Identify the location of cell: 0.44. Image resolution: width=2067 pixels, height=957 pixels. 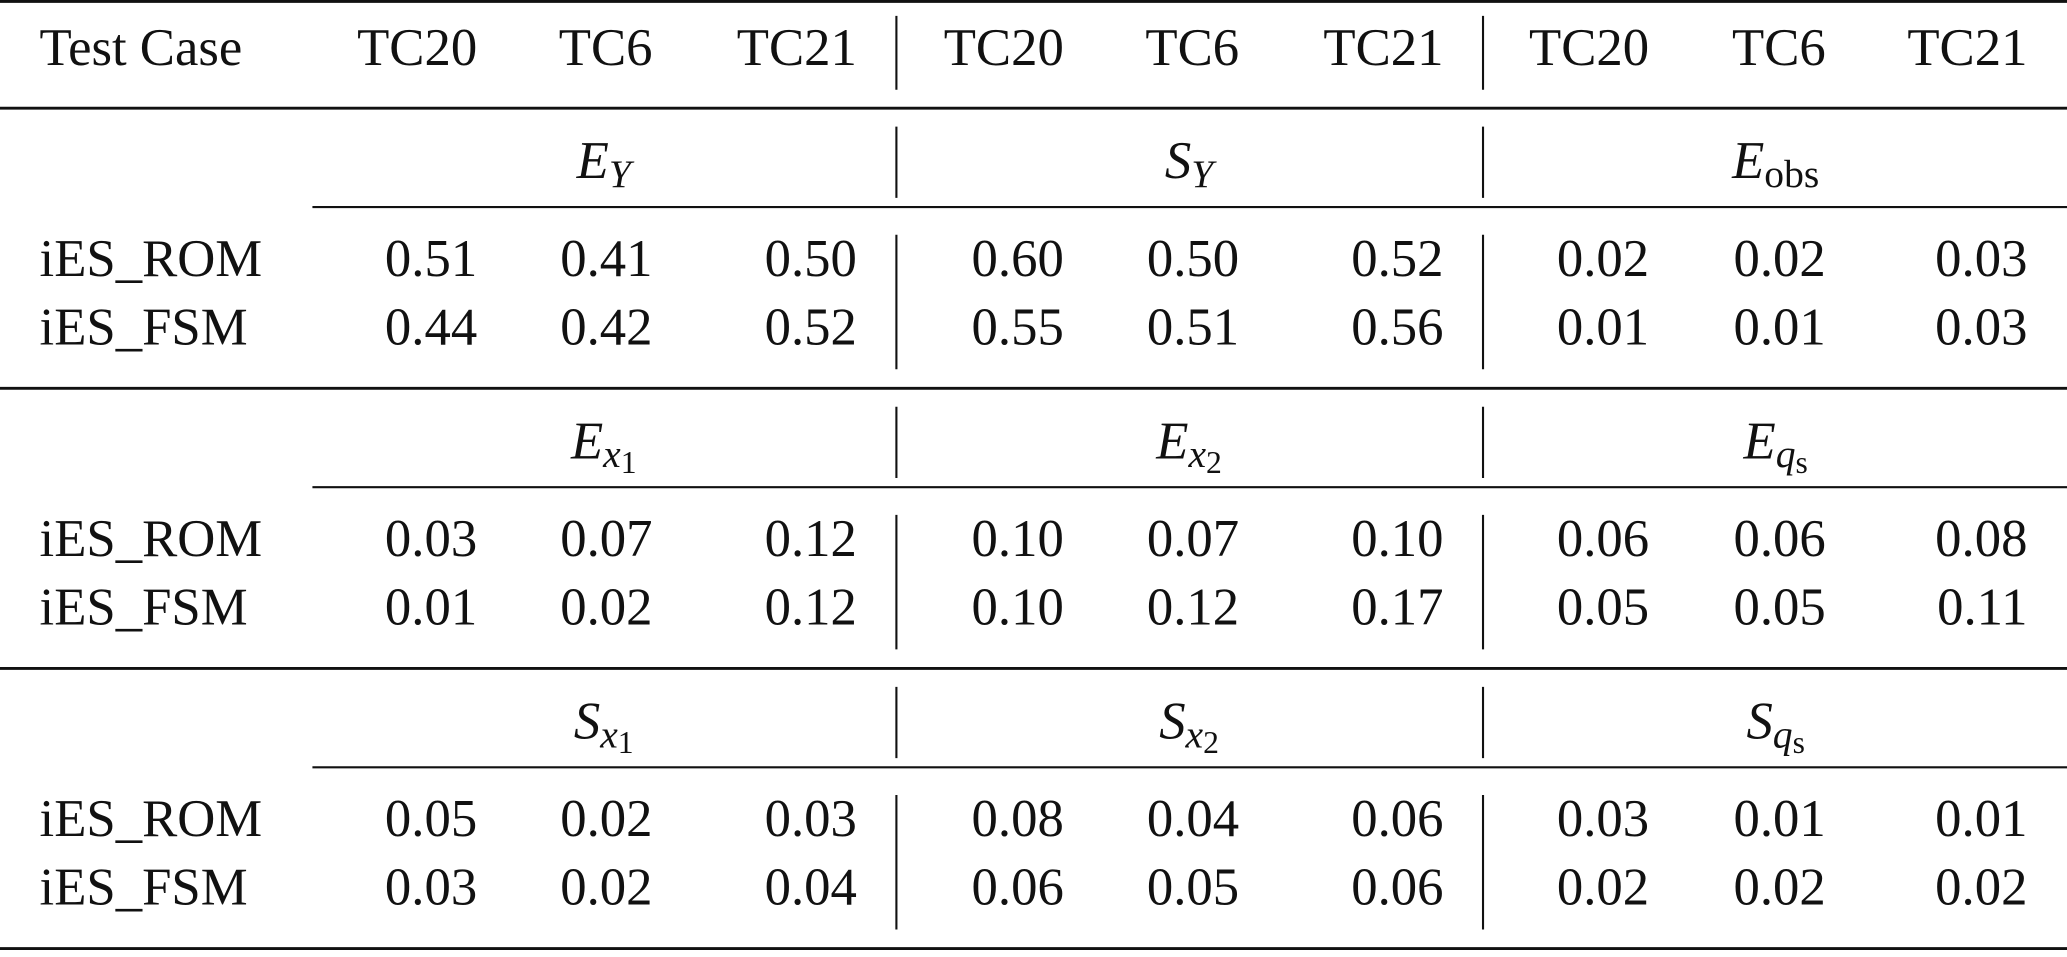
(431, 327).